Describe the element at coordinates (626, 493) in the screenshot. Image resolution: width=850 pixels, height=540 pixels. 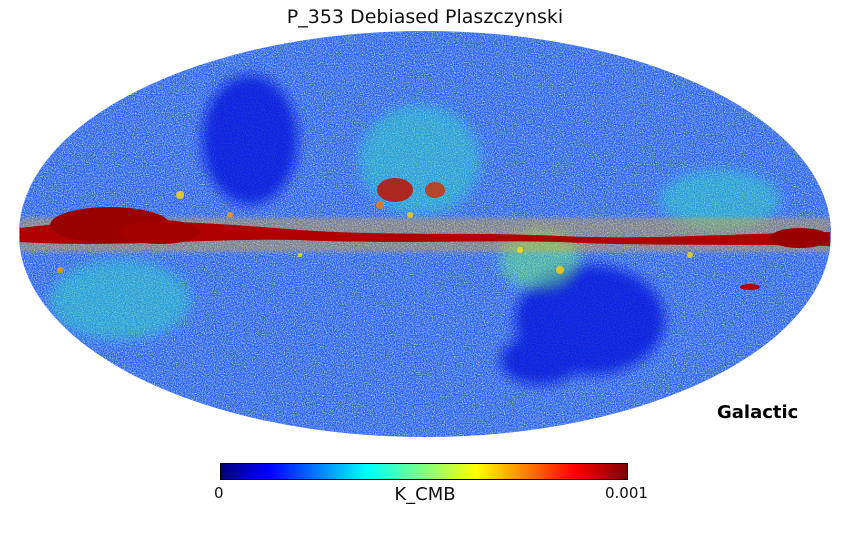
I see `colorbar-max-label: 0.001` at that location.